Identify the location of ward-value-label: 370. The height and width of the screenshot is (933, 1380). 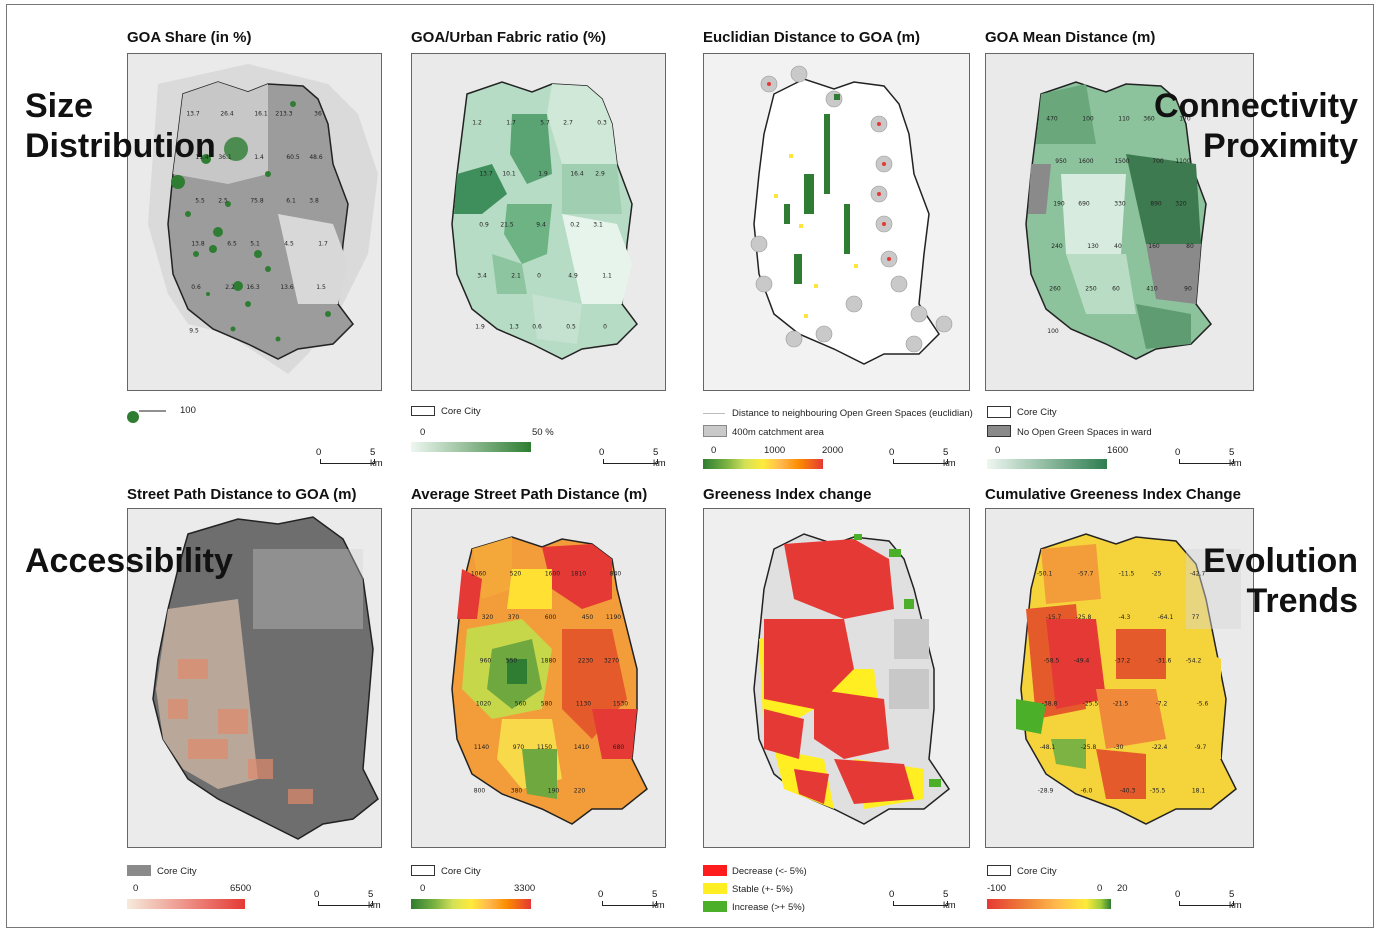
(514, 617).